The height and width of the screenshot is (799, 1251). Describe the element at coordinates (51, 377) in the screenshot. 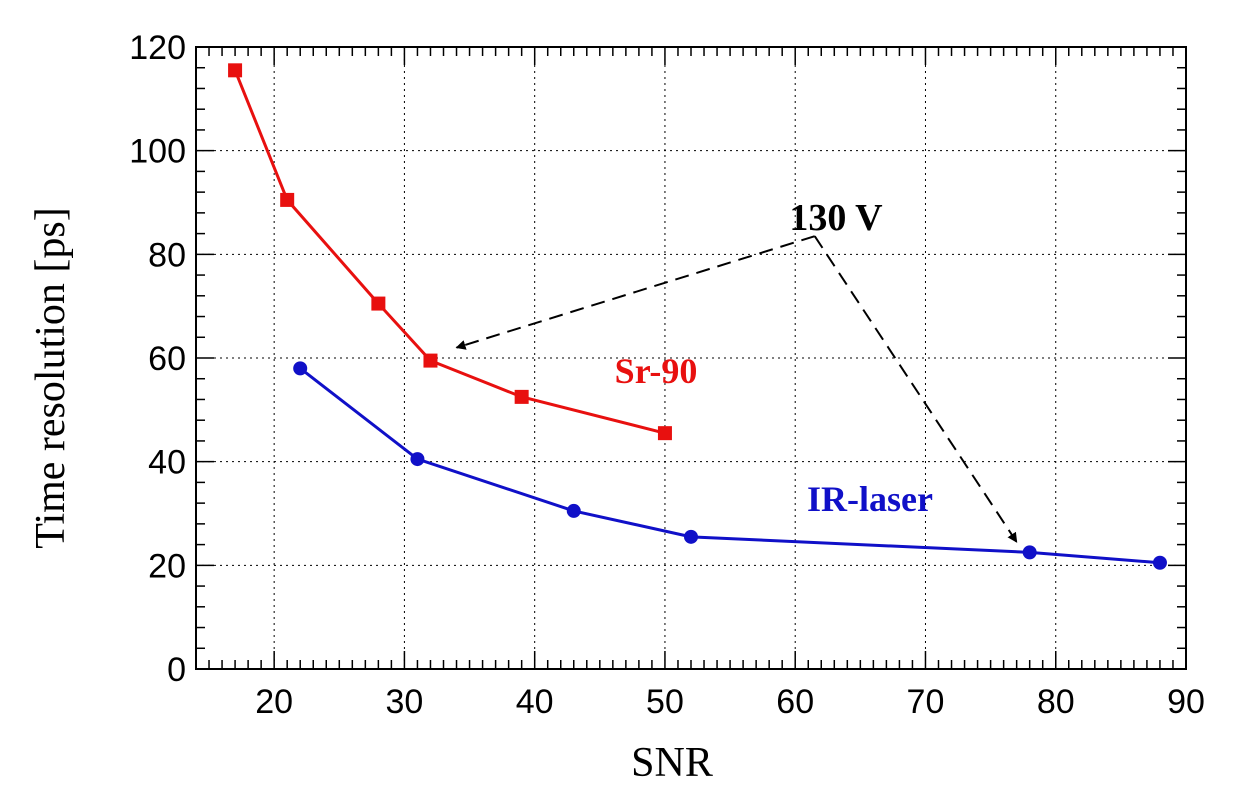

I see `y-axis-title: Time resolution [ps]` at that location.